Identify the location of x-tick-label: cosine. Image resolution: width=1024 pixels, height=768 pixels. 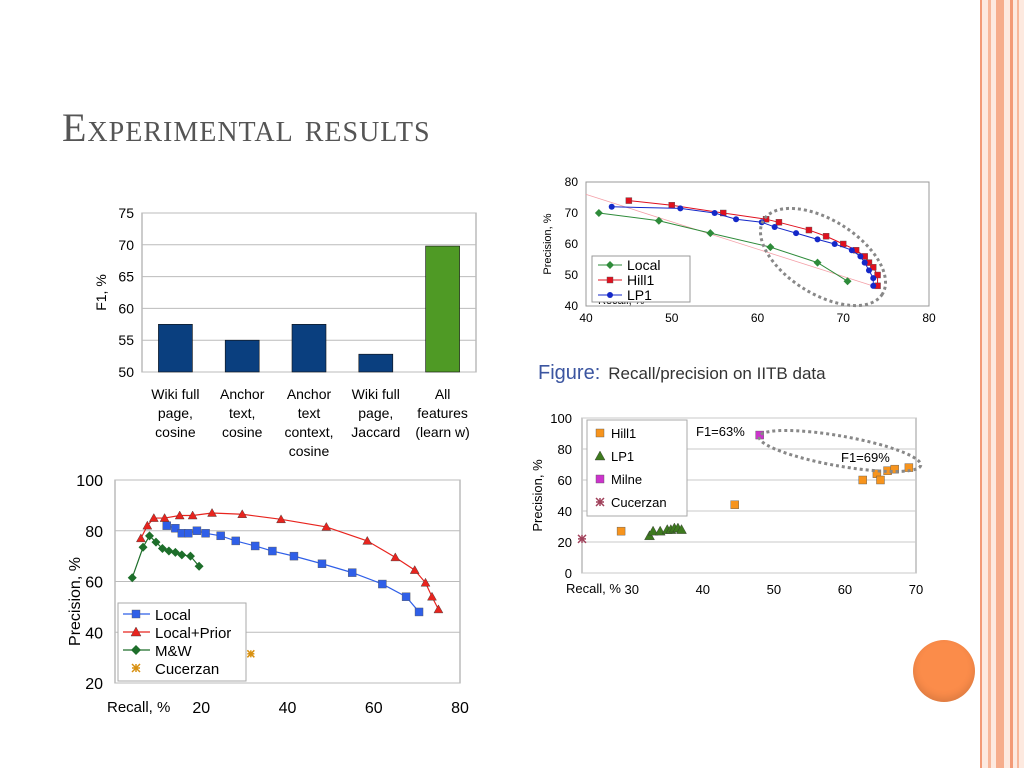
(175, 432).